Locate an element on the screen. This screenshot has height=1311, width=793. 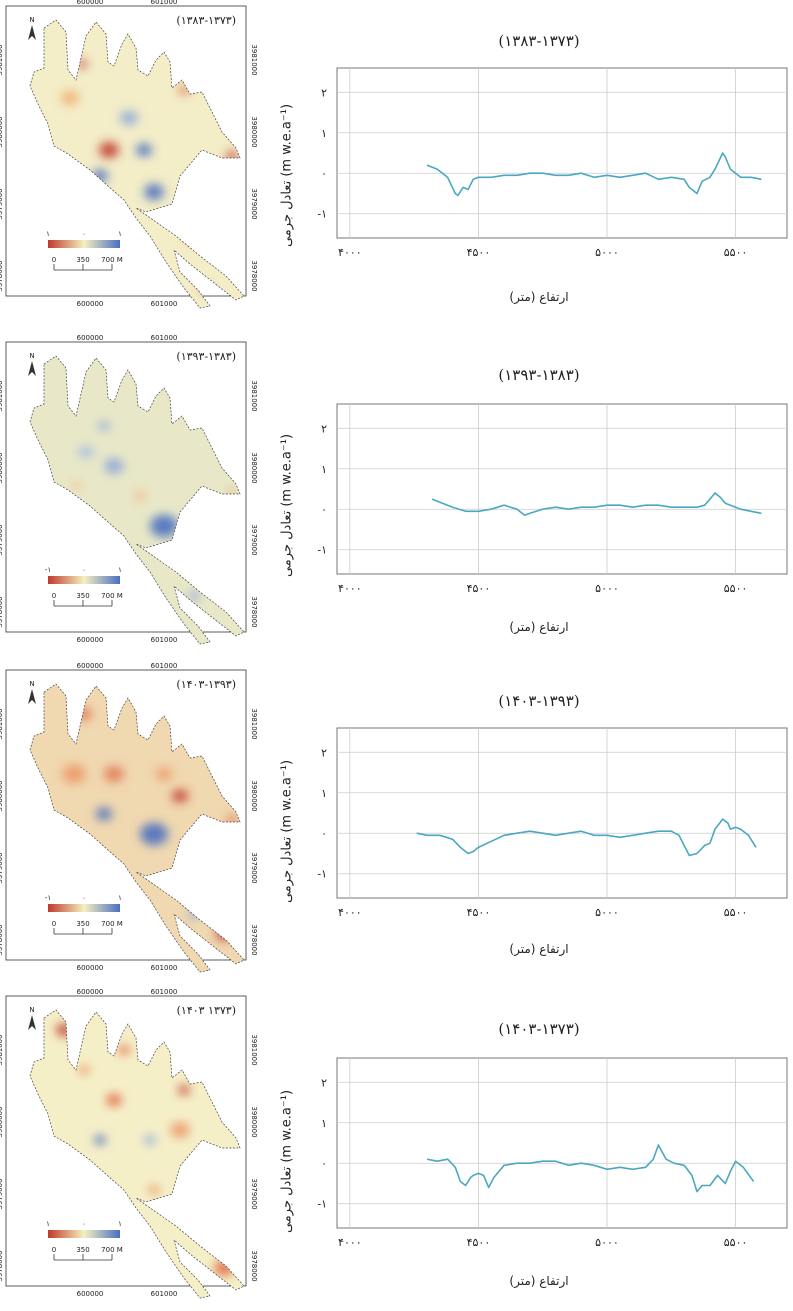
x-tick-label: ۴۰۰۰ is located at coordinates (350, 912).